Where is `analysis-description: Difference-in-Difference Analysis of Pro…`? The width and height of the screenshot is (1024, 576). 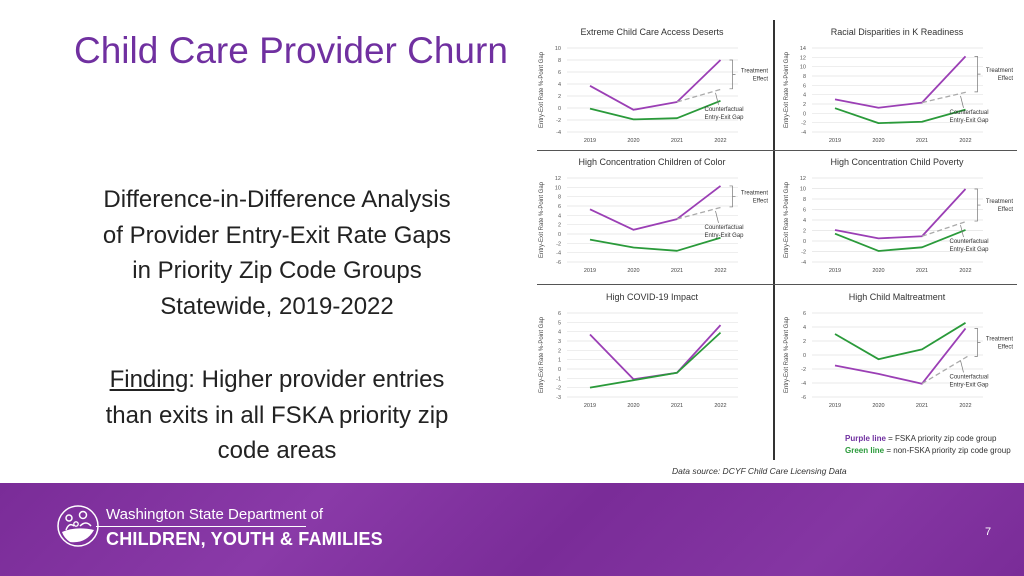 analysis-description: Difference-in-Difference Analysis of Pro… is located at coordinates (277, 253).